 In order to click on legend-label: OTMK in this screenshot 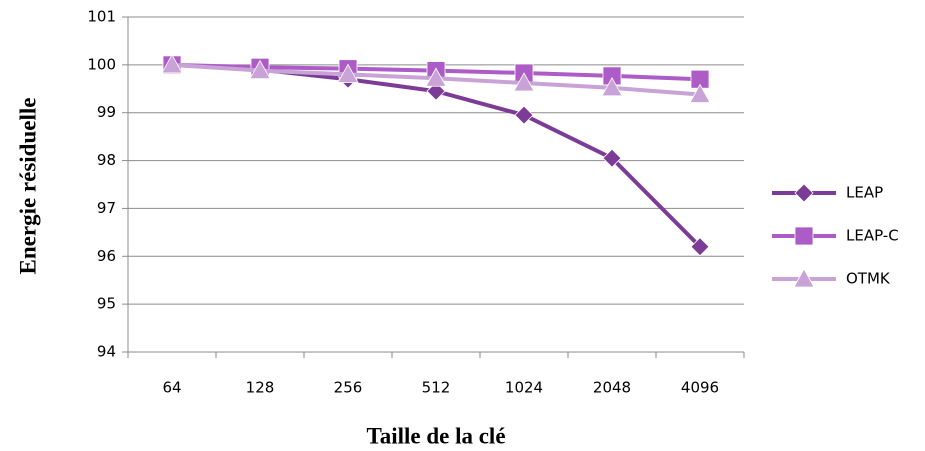, I will do `click(868, 279)`.